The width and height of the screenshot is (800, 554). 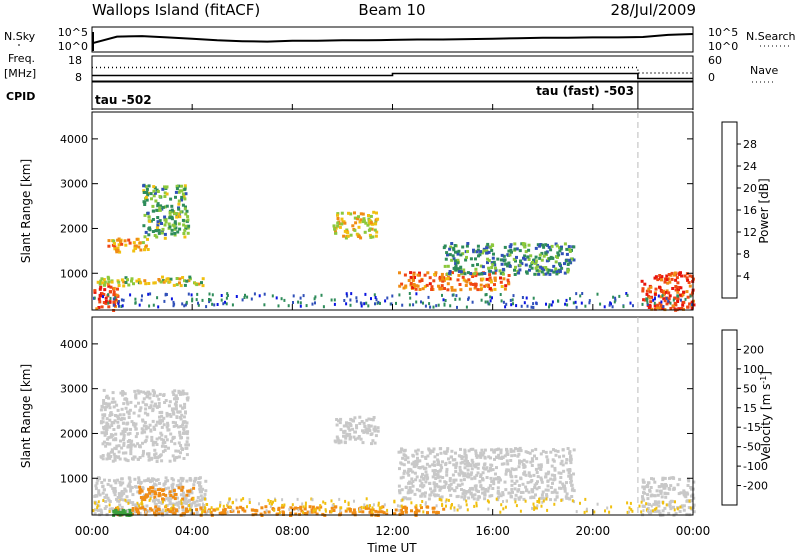 What do you see at coordinates (753, 349) in the screenshot?
I see `colorbar-tick-label: 200` at bounding box center [753, 349].